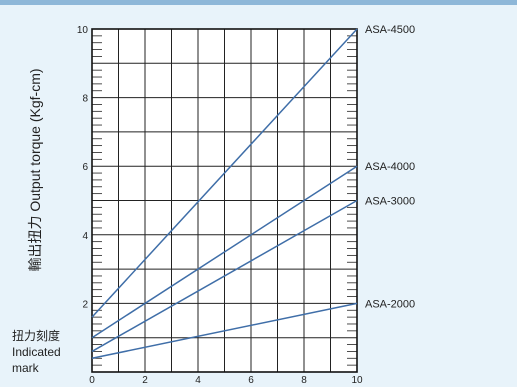  I want to click on x-tick-label: 2, so click(145, 380).